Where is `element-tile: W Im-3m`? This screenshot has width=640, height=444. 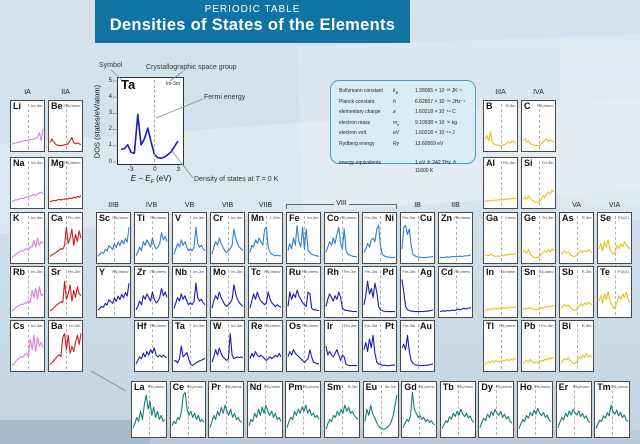
element-tile: W Im-3m is located at coordinates (227, 346).